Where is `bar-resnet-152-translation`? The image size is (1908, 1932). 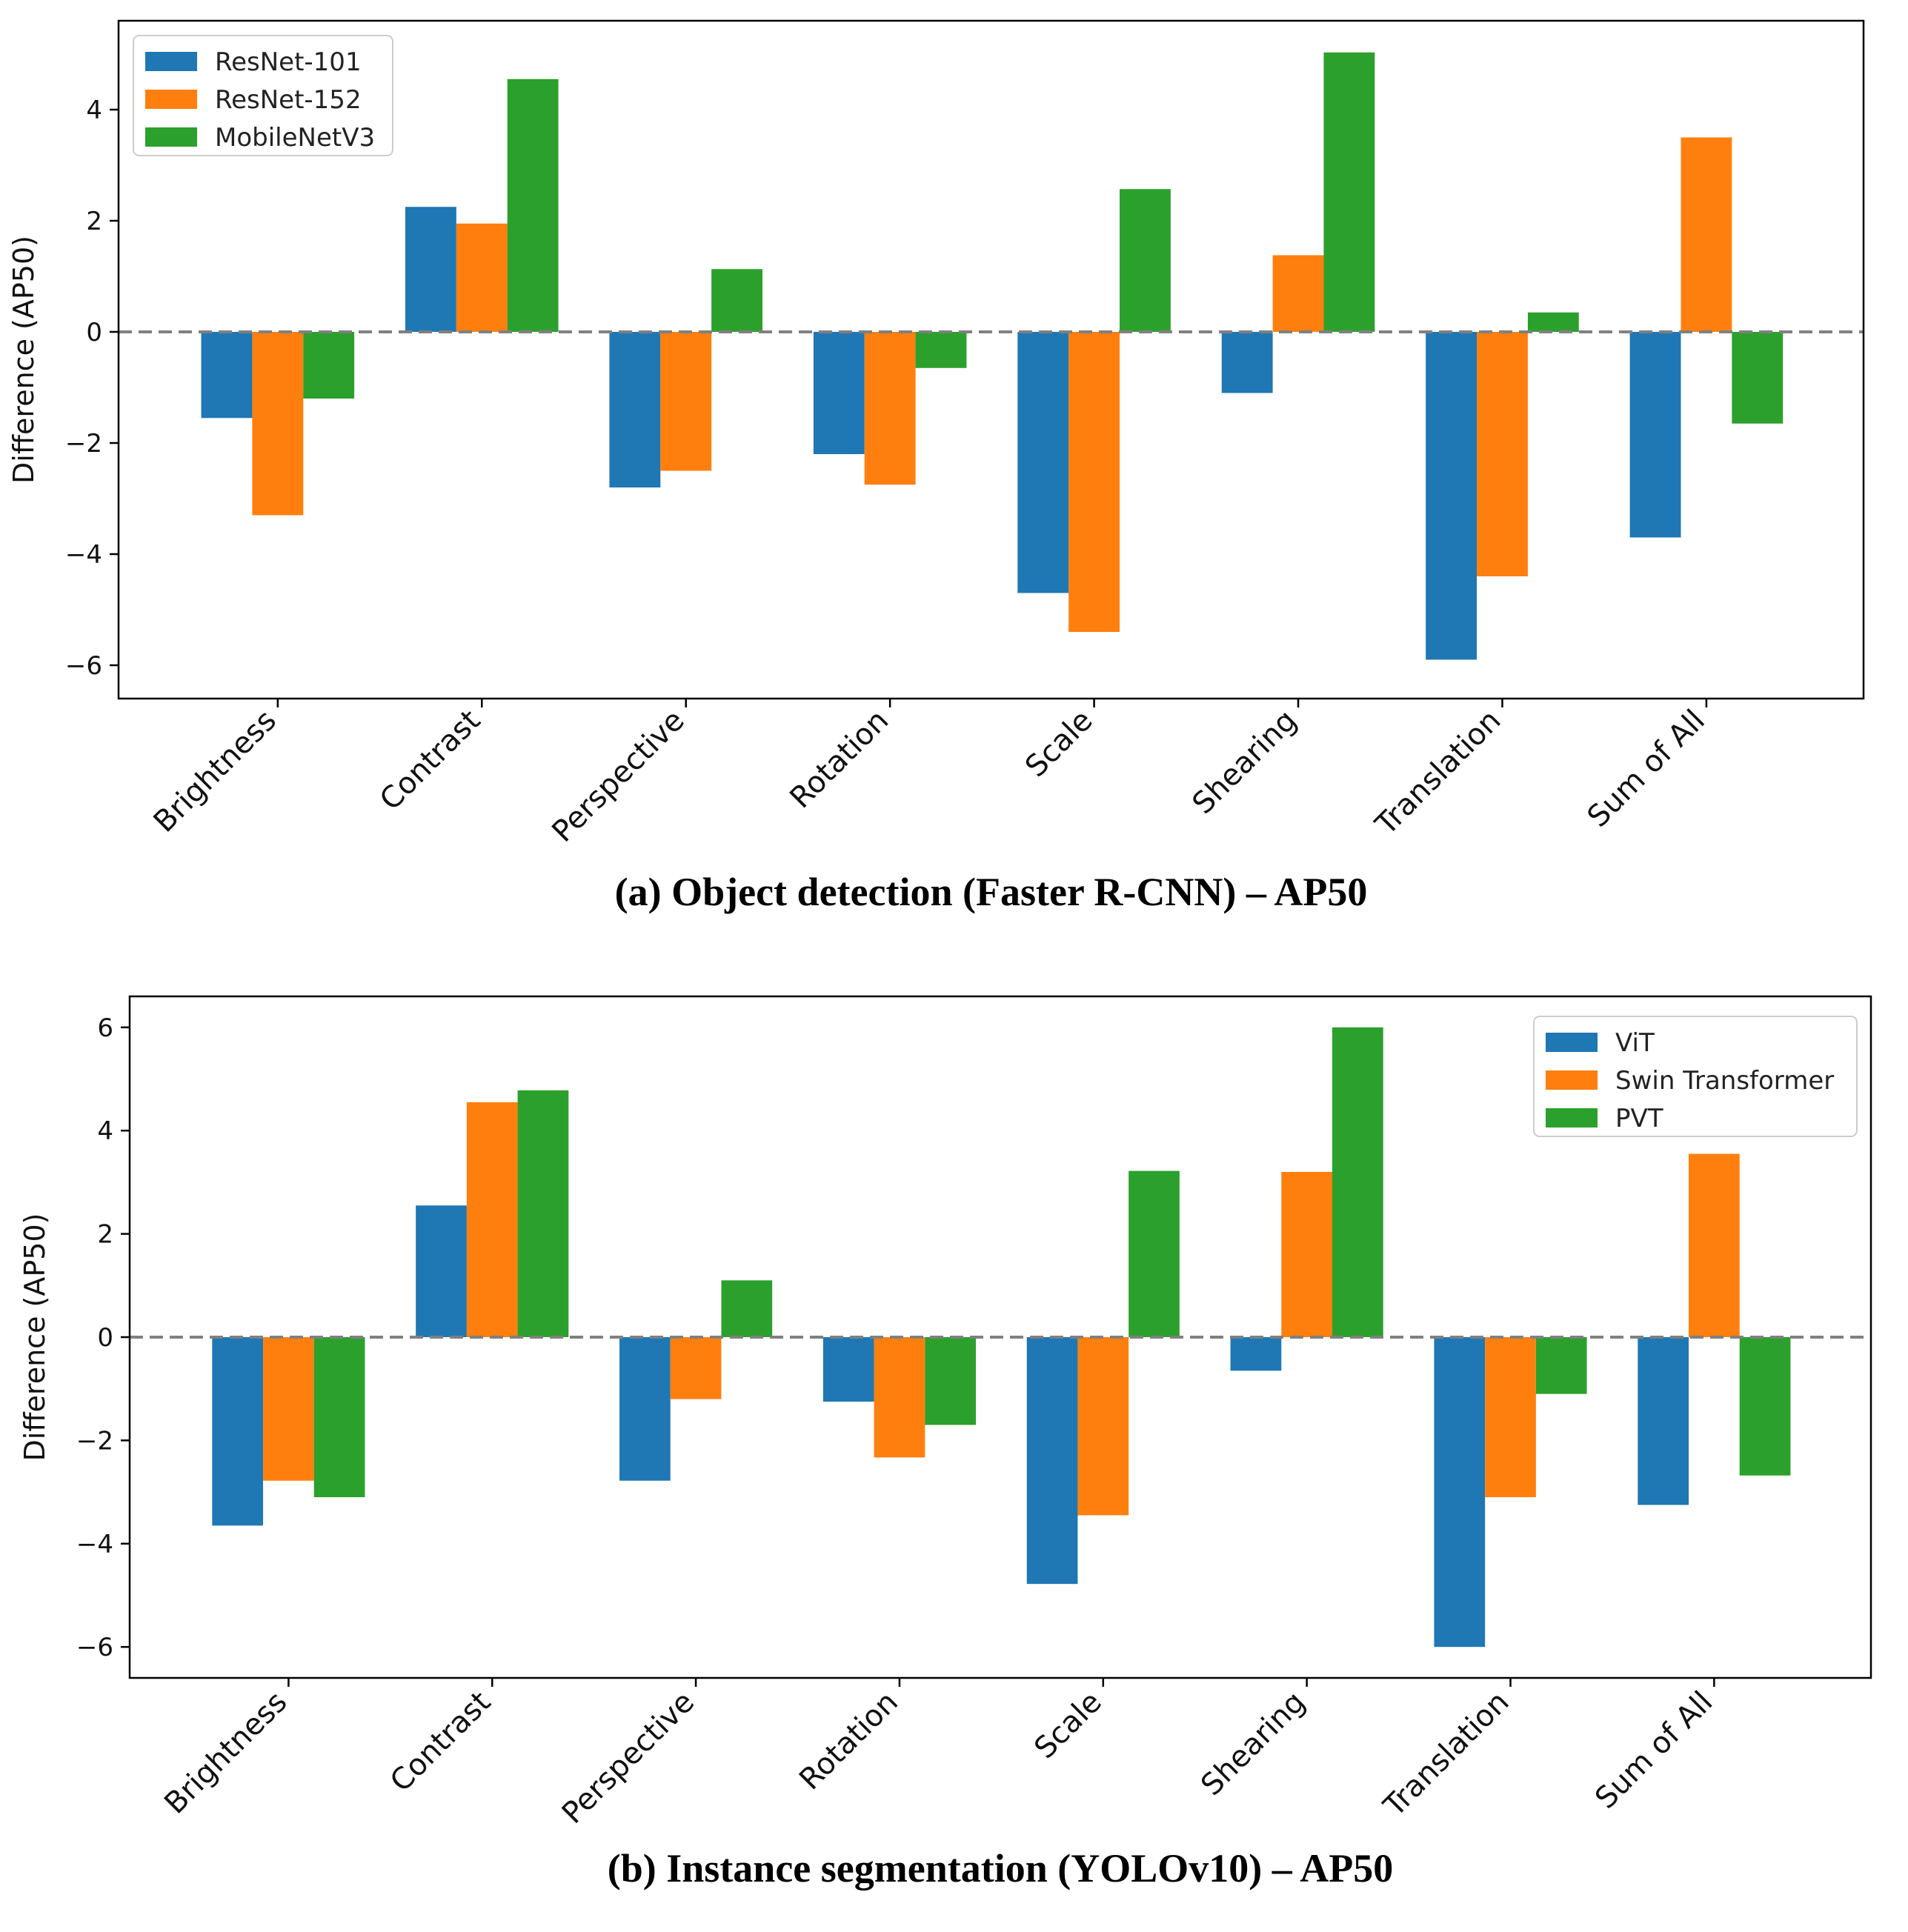
bar-resnet-152-translation is located at coordinates (1503, 454).